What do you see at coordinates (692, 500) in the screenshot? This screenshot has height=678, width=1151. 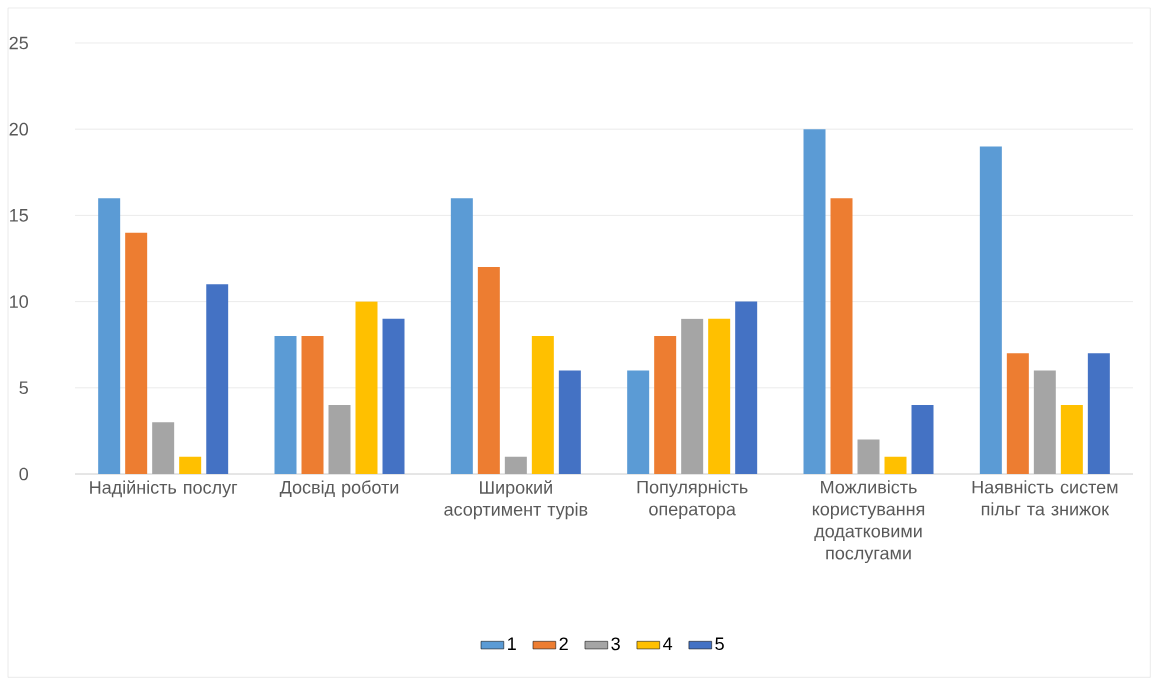 I see `x-tick-label: Популярність оператора` at bounding box center [692, 500].